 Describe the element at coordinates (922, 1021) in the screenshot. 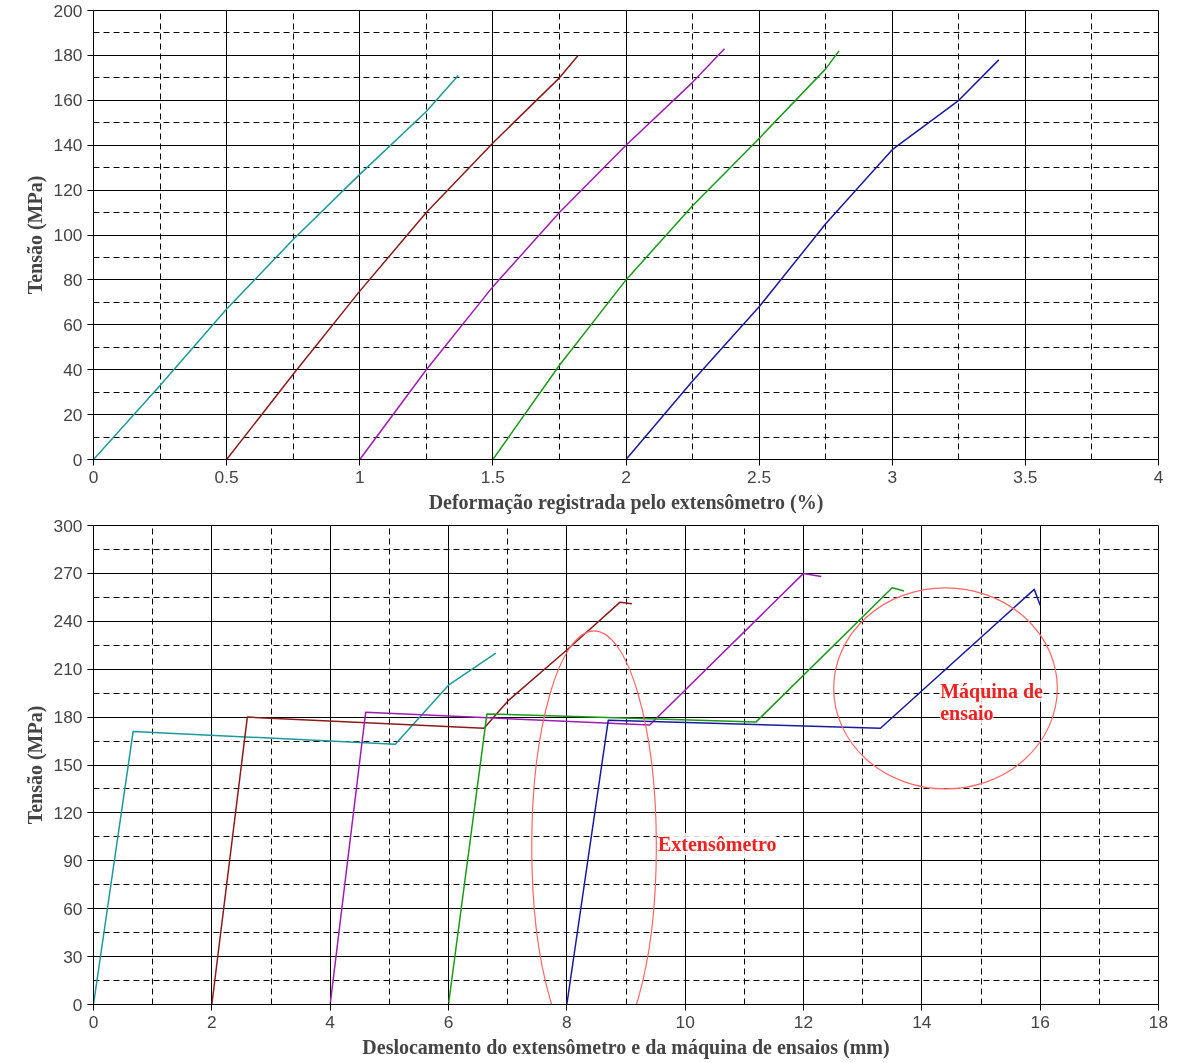

I see `x-tick-label: 14` at that location.